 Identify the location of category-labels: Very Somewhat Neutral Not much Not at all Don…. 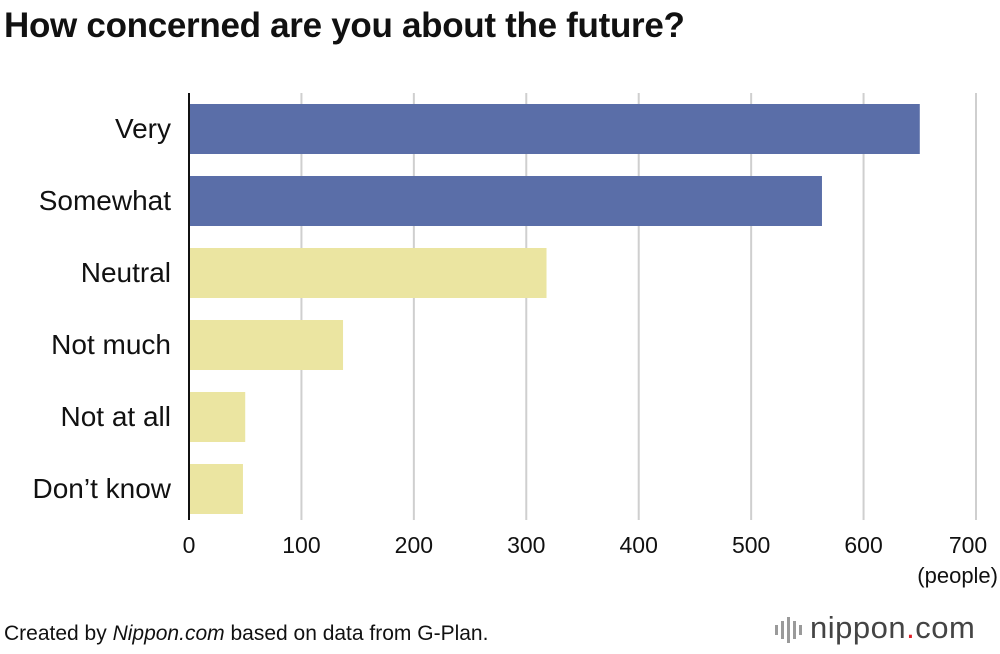
(101, 308).